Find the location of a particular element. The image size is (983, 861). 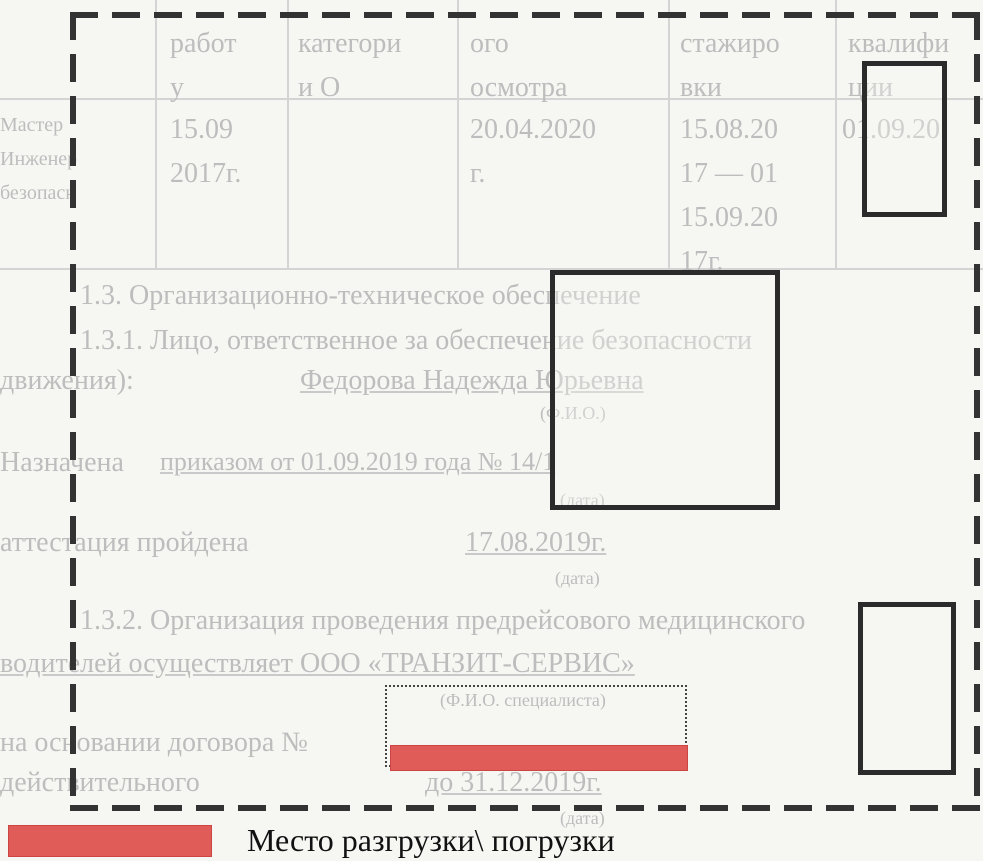

boundary-dashed-top is located at coordinates (525, 15).